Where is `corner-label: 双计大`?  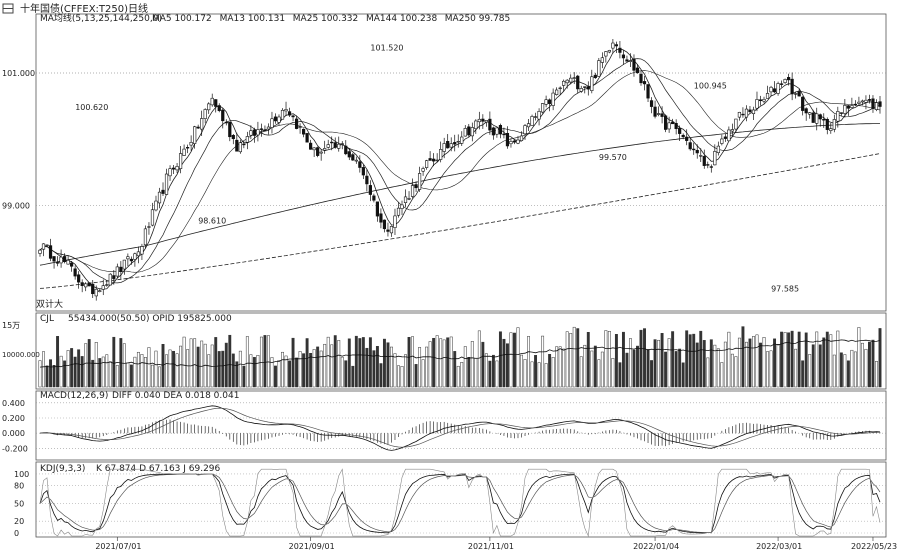
corner-label: 双计大 is located at coordinates (49, 304).